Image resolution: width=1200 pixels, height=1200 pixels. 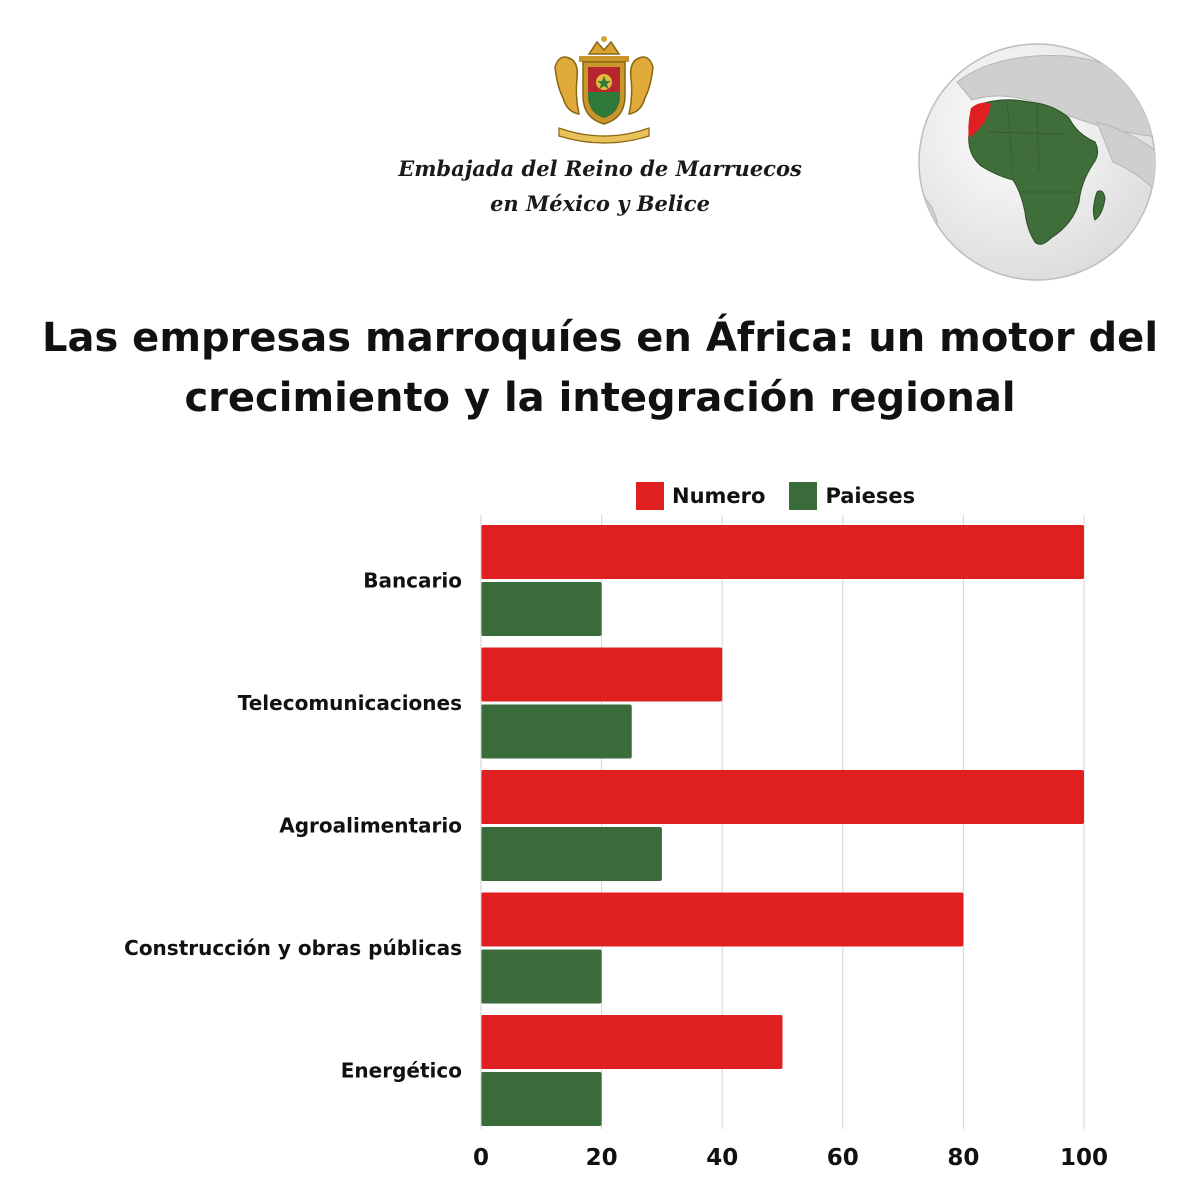 What do you see at coordinates (870, 496) in the screenshot?
I see `legend-label-paises: Paieses` at bounding box center [870, 496].